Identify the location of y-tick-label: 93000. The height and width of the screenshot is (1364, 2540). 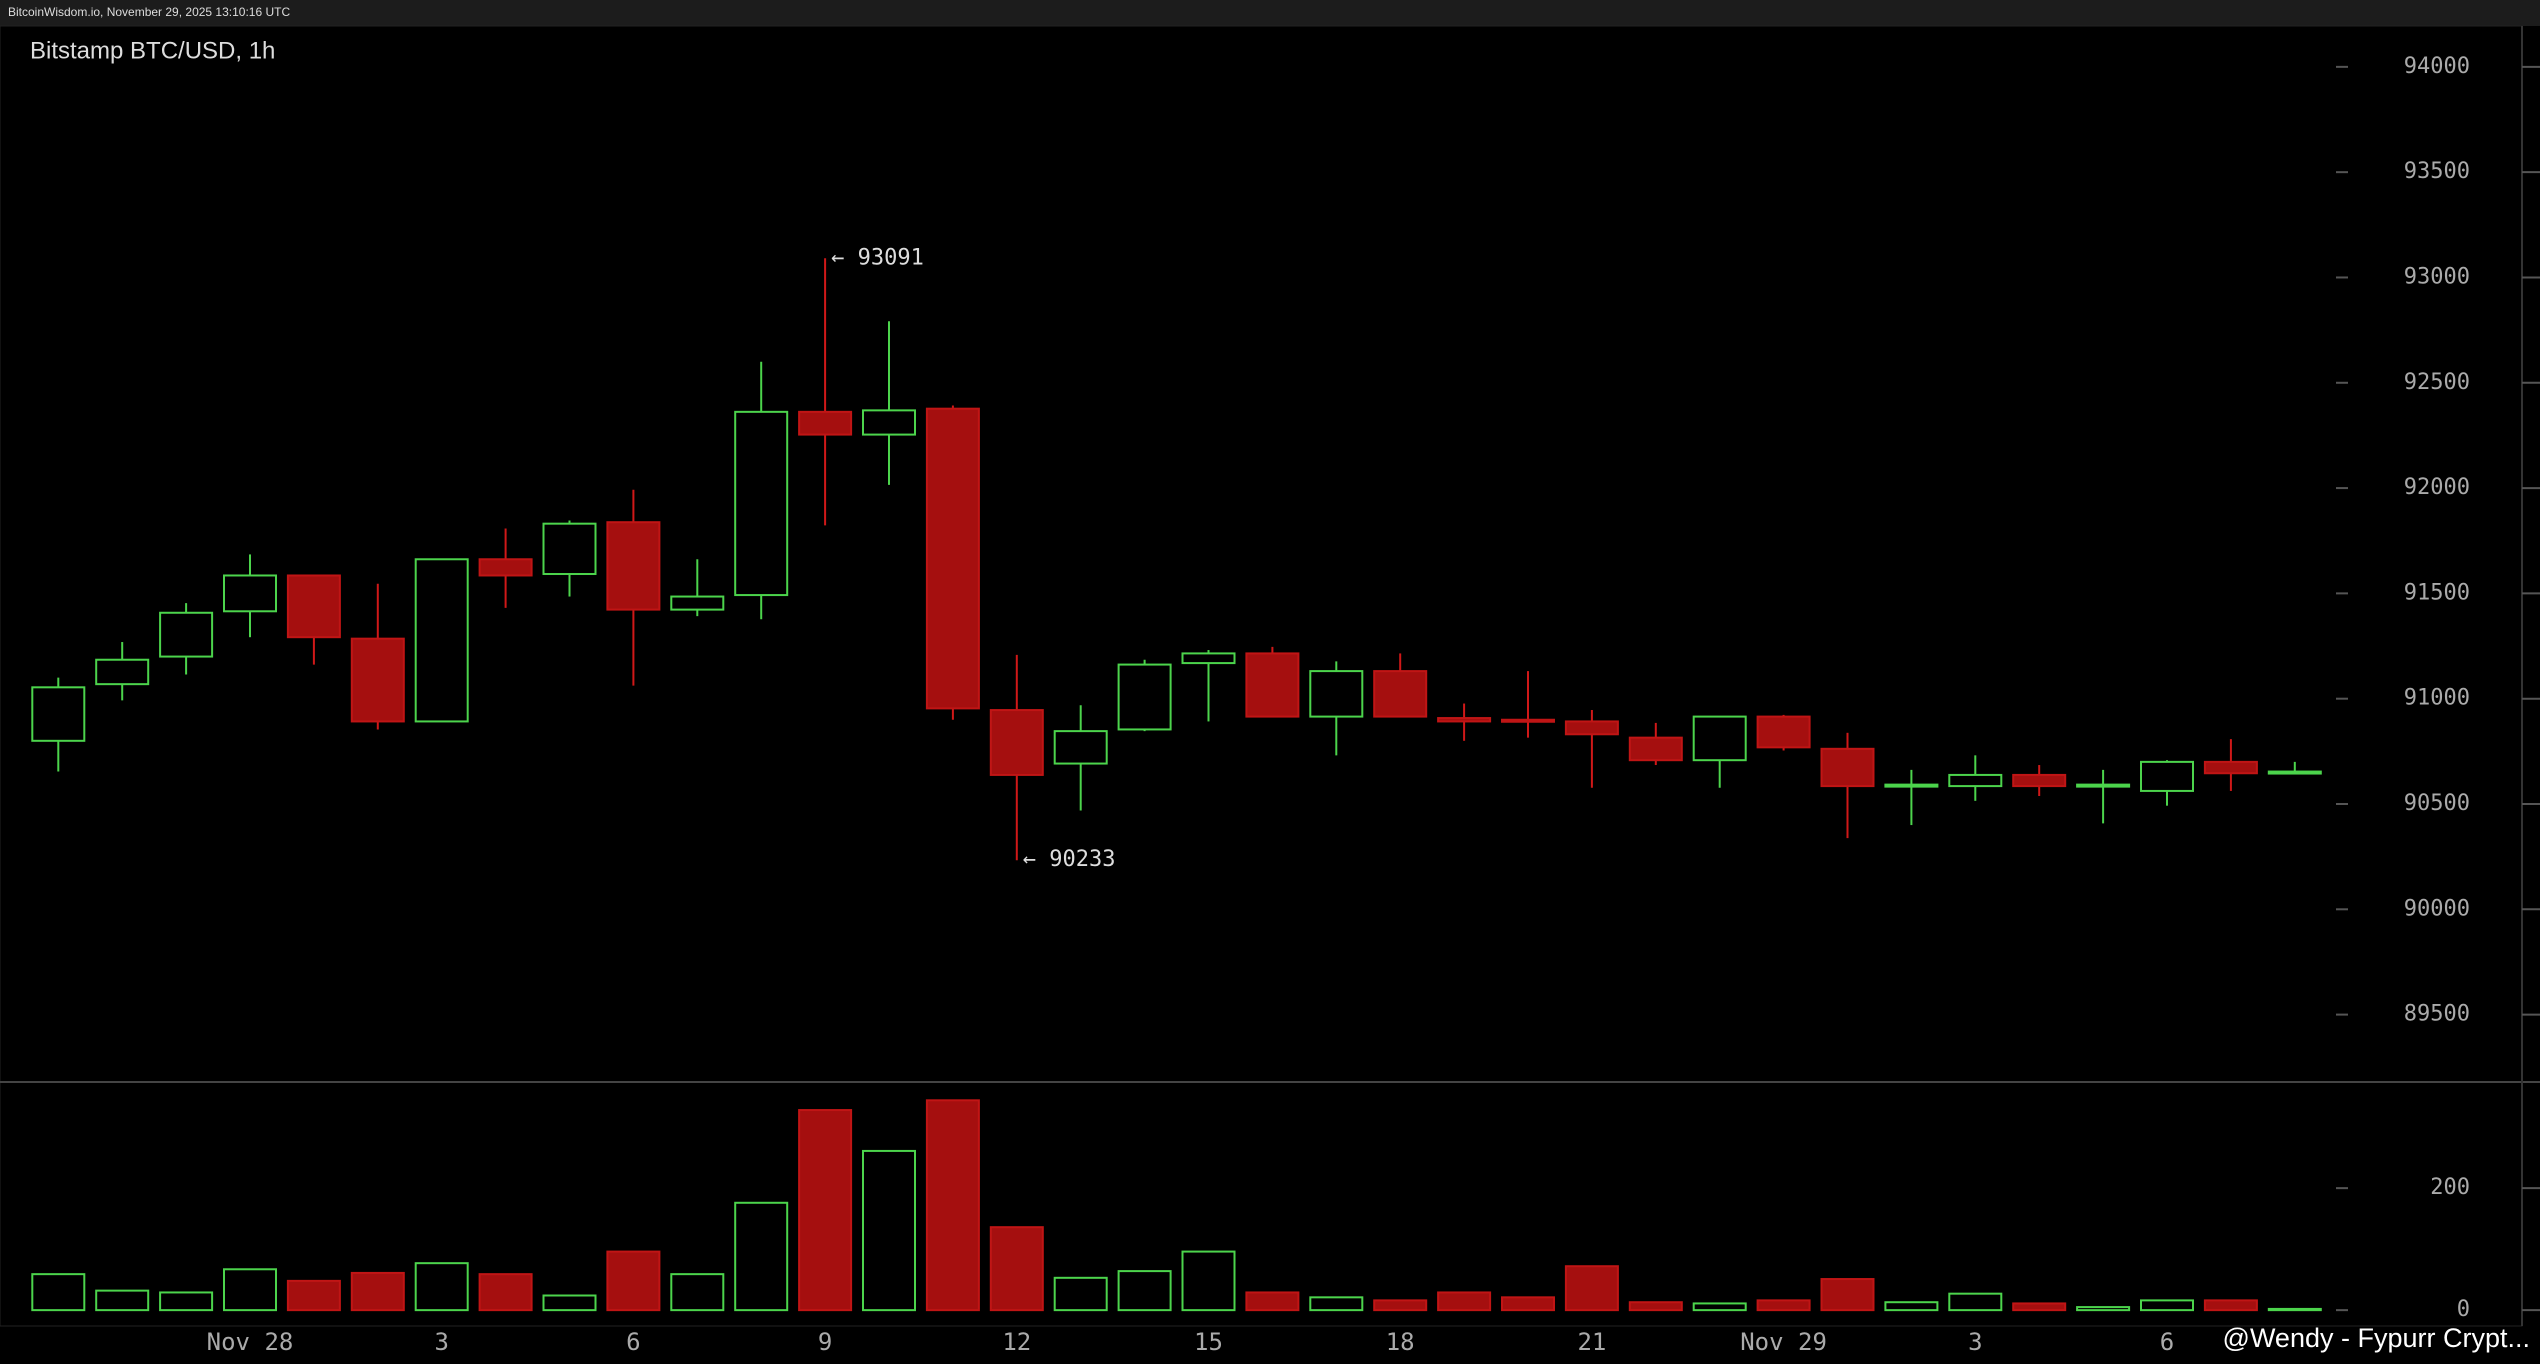
(2437, 276).